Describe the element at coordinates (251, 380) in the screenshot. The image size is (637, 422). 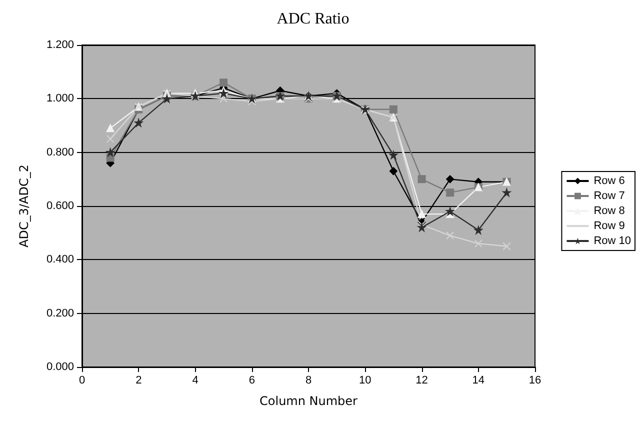
I see `x-tick-label: 6` at that location.